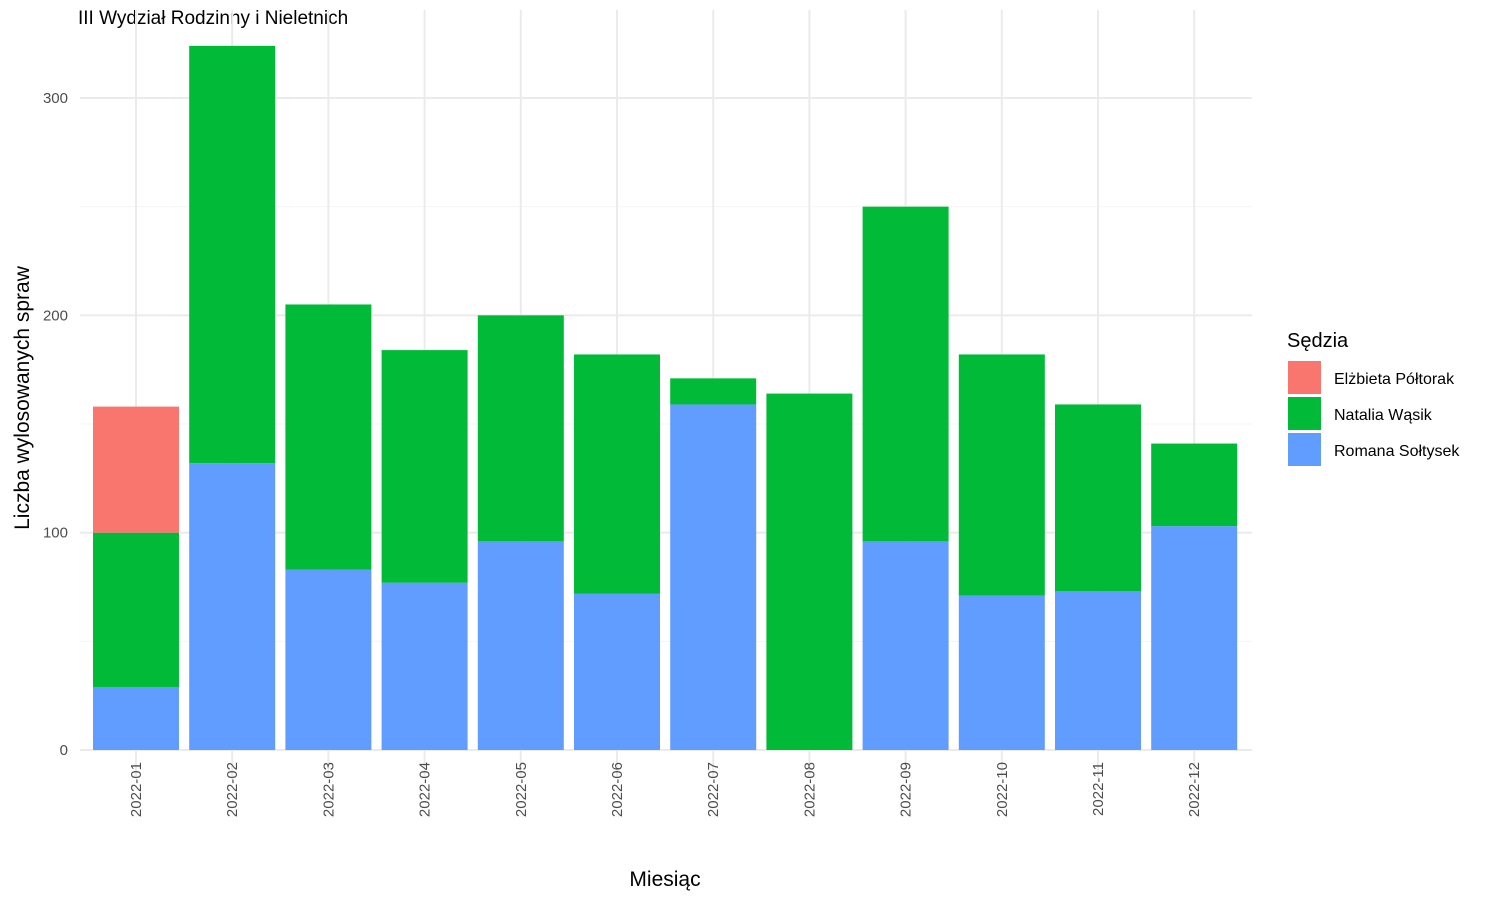 The height and width of the screenshot is (900, 1500). What do you see at coordinates (1383, 415) in the screenshot?
I see `legend-label: Natalia Wąsik` at bounding box center [1383, 415].